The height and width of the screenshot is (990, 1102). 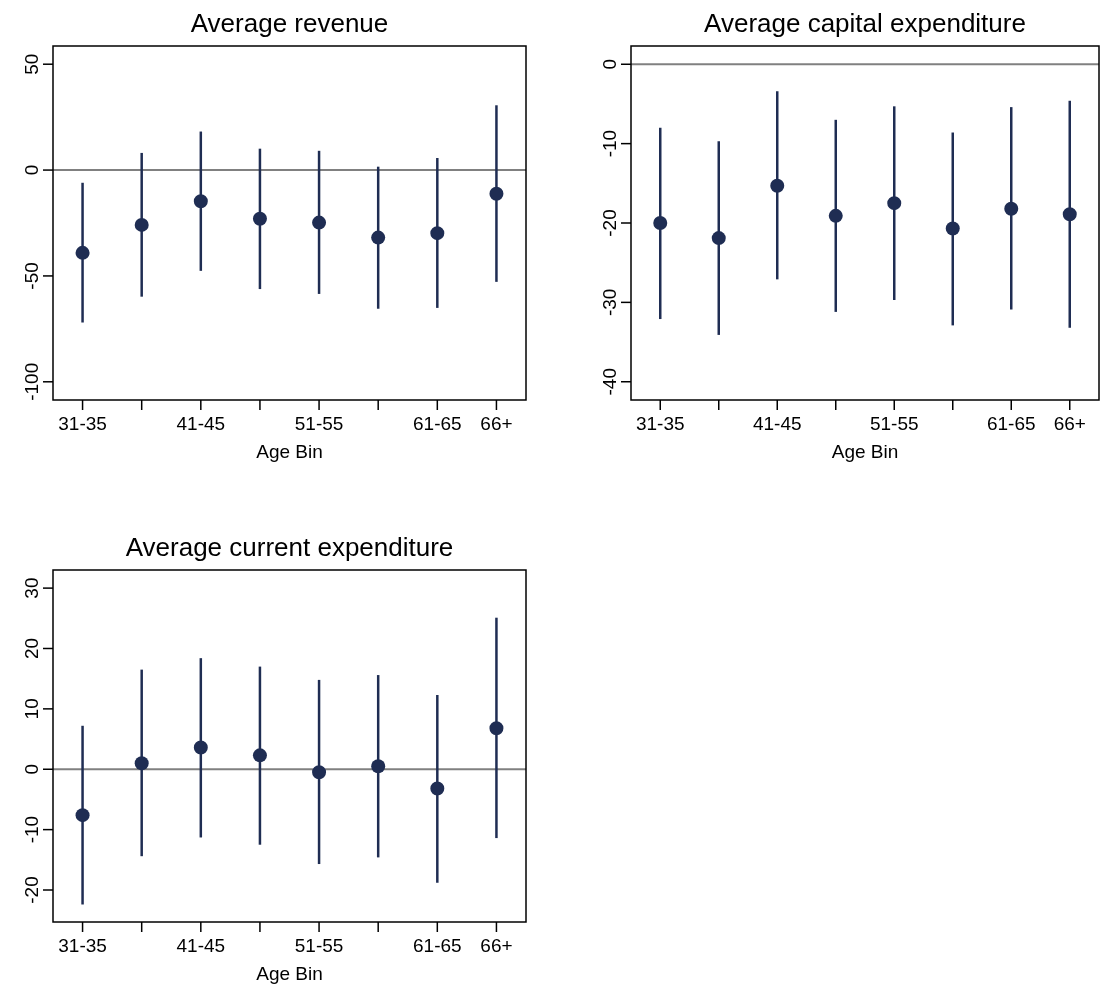 I want to click on y-tick-label: -50, so click(x=31, y=276).